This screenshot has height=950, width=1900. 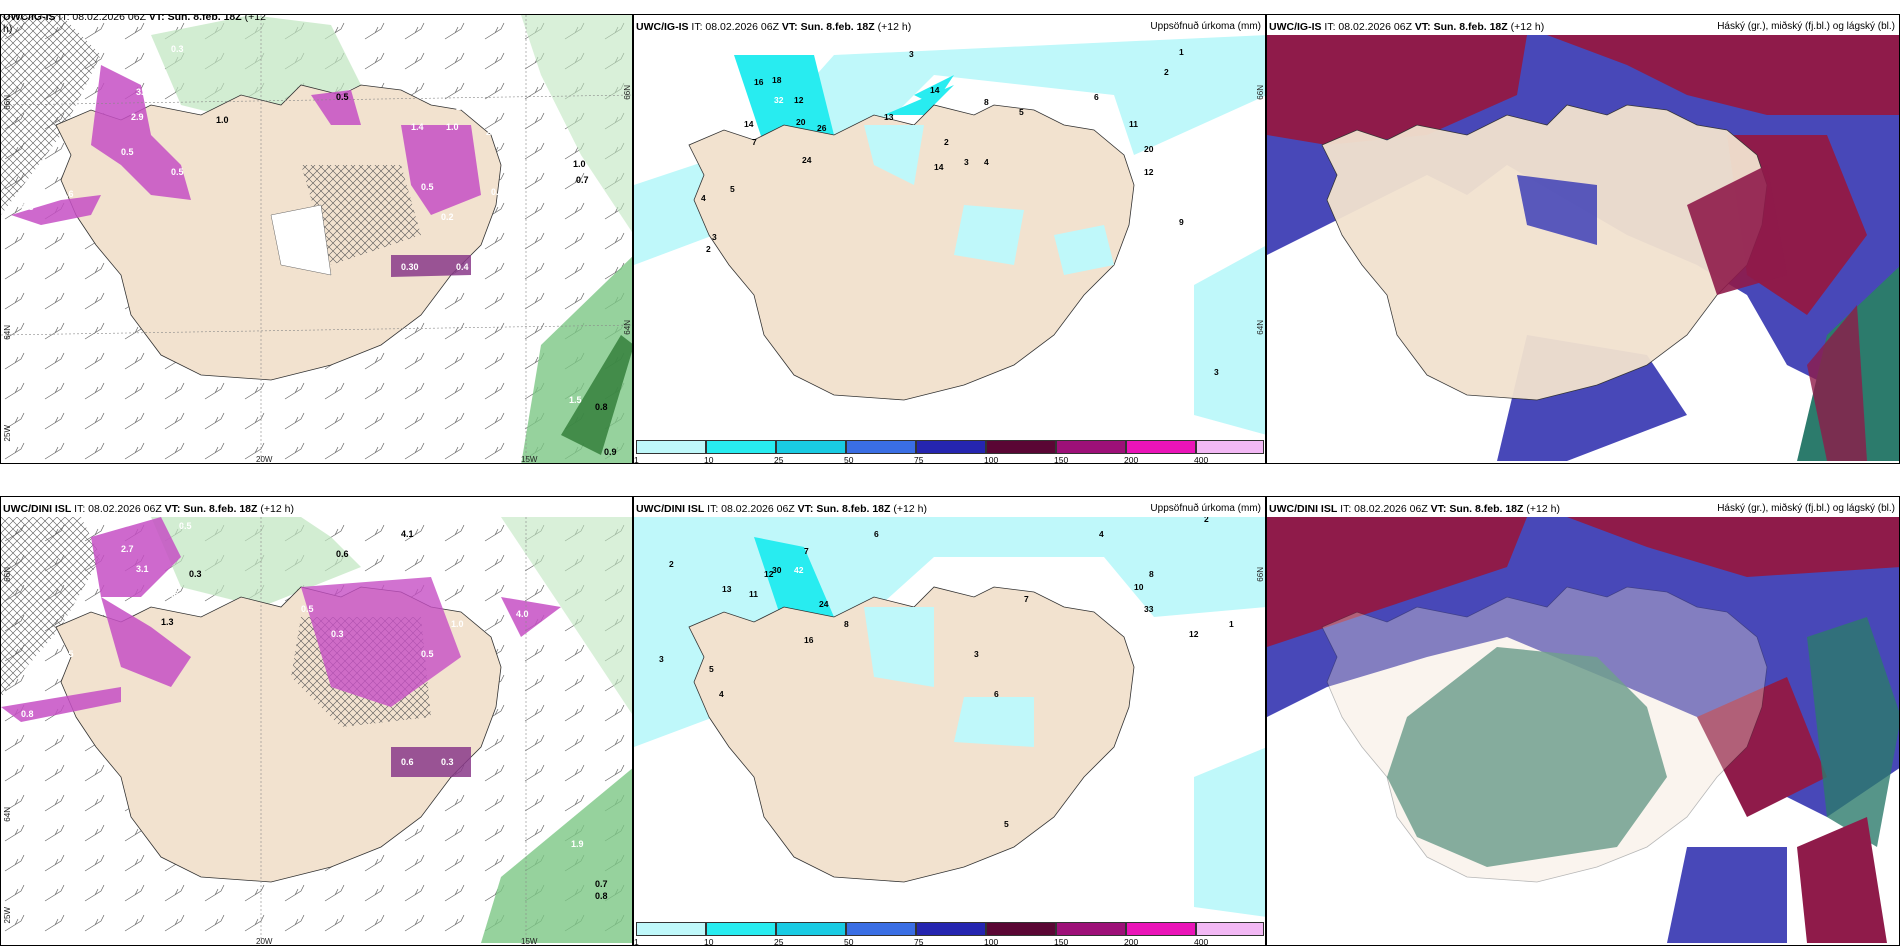 What do you see at coordinates (779, 941) in the screenshot?
I see `colorbar-tick: 25` at bounding box center [779, 941].